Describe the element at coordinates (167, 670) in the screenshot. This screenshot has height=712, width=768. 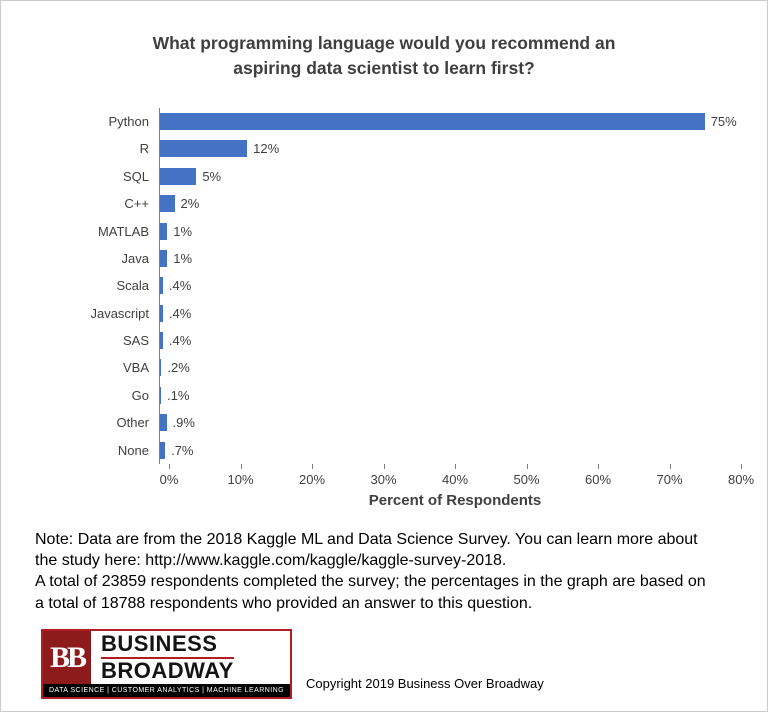
I see `logo-name-line-2: BROADWAY` at that location.